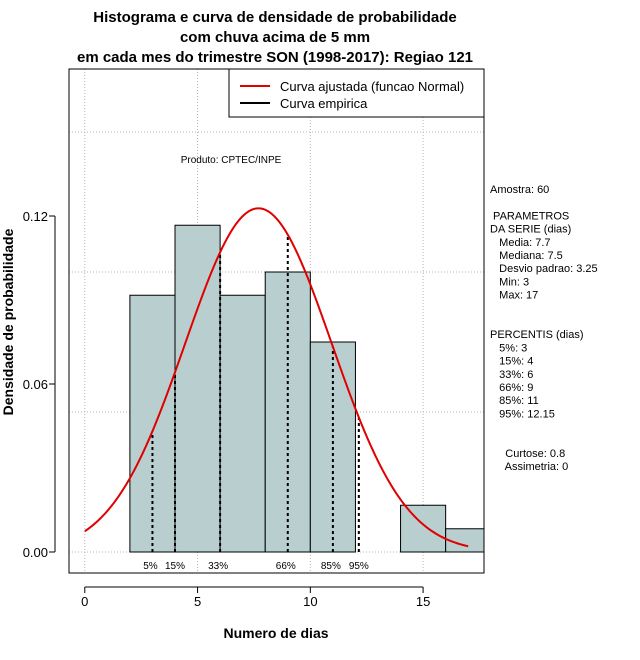 This screenshot has width=640, height=660. I want to click on statistics-line: DA SERIE (dias), so click(530, 230).